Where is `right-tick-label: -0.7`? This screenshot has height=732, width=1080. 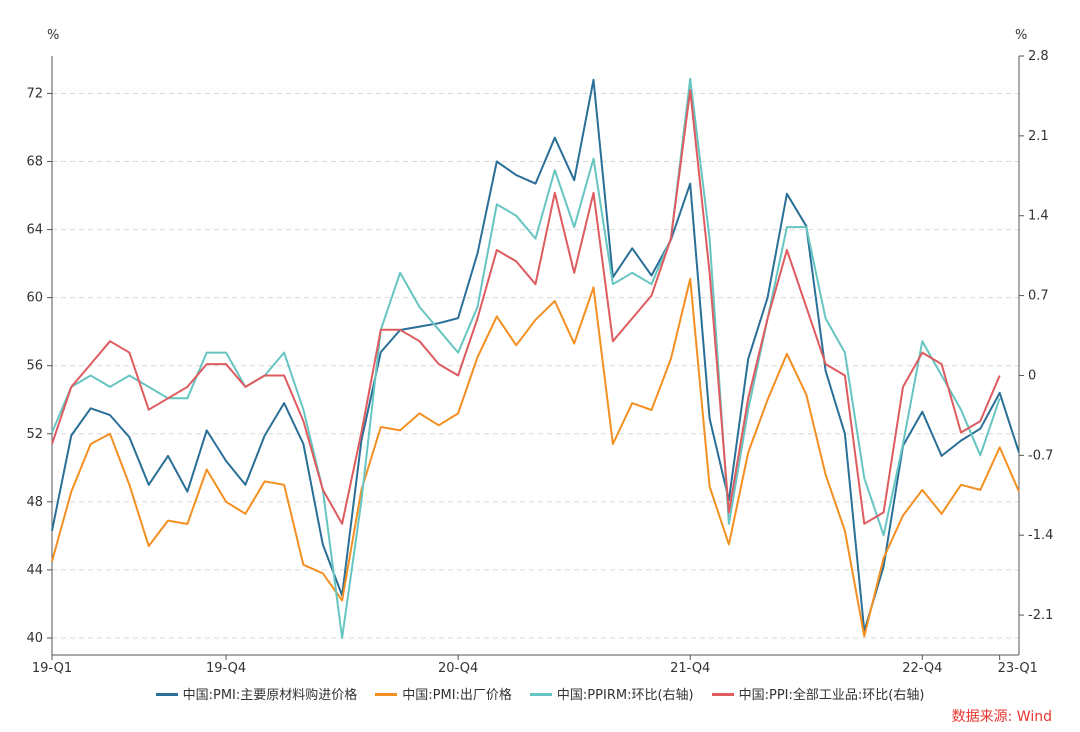 right-tick-label: -0.7 is located at coordinates (1040, 455).